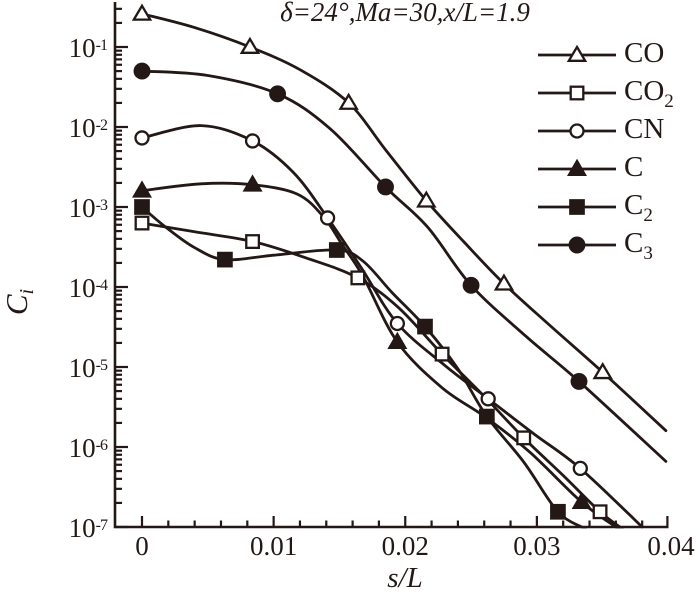 The width and height of the screenshot is (700, 598). What do you see at coordinates (88, 368) in the screenshot?
I see `y-tick-label-1e-5: 10⁻⁵` at bounding box center [88, 368].